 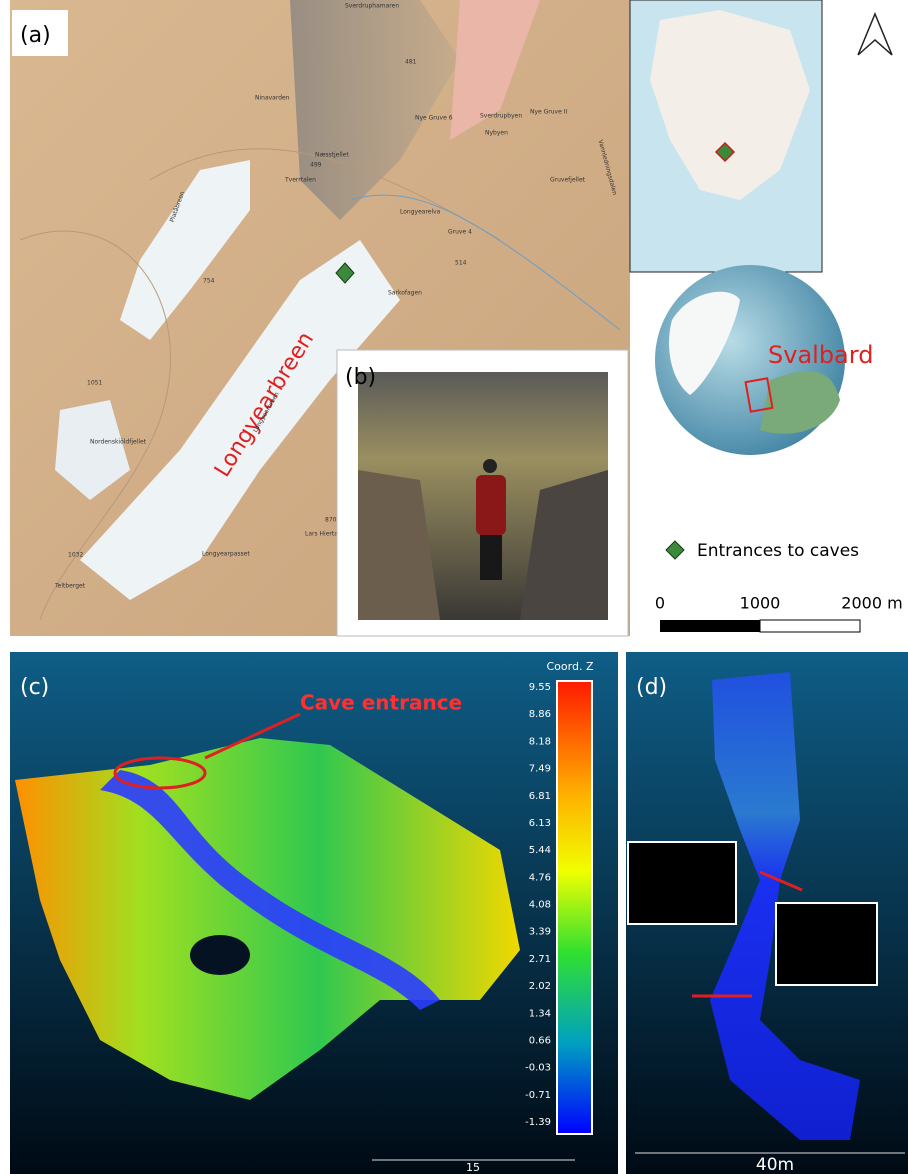 What do you see at coordinates (70, 586) in the screenshot?
I see `place-name: Teltberget` at bounding box center [70, 586].